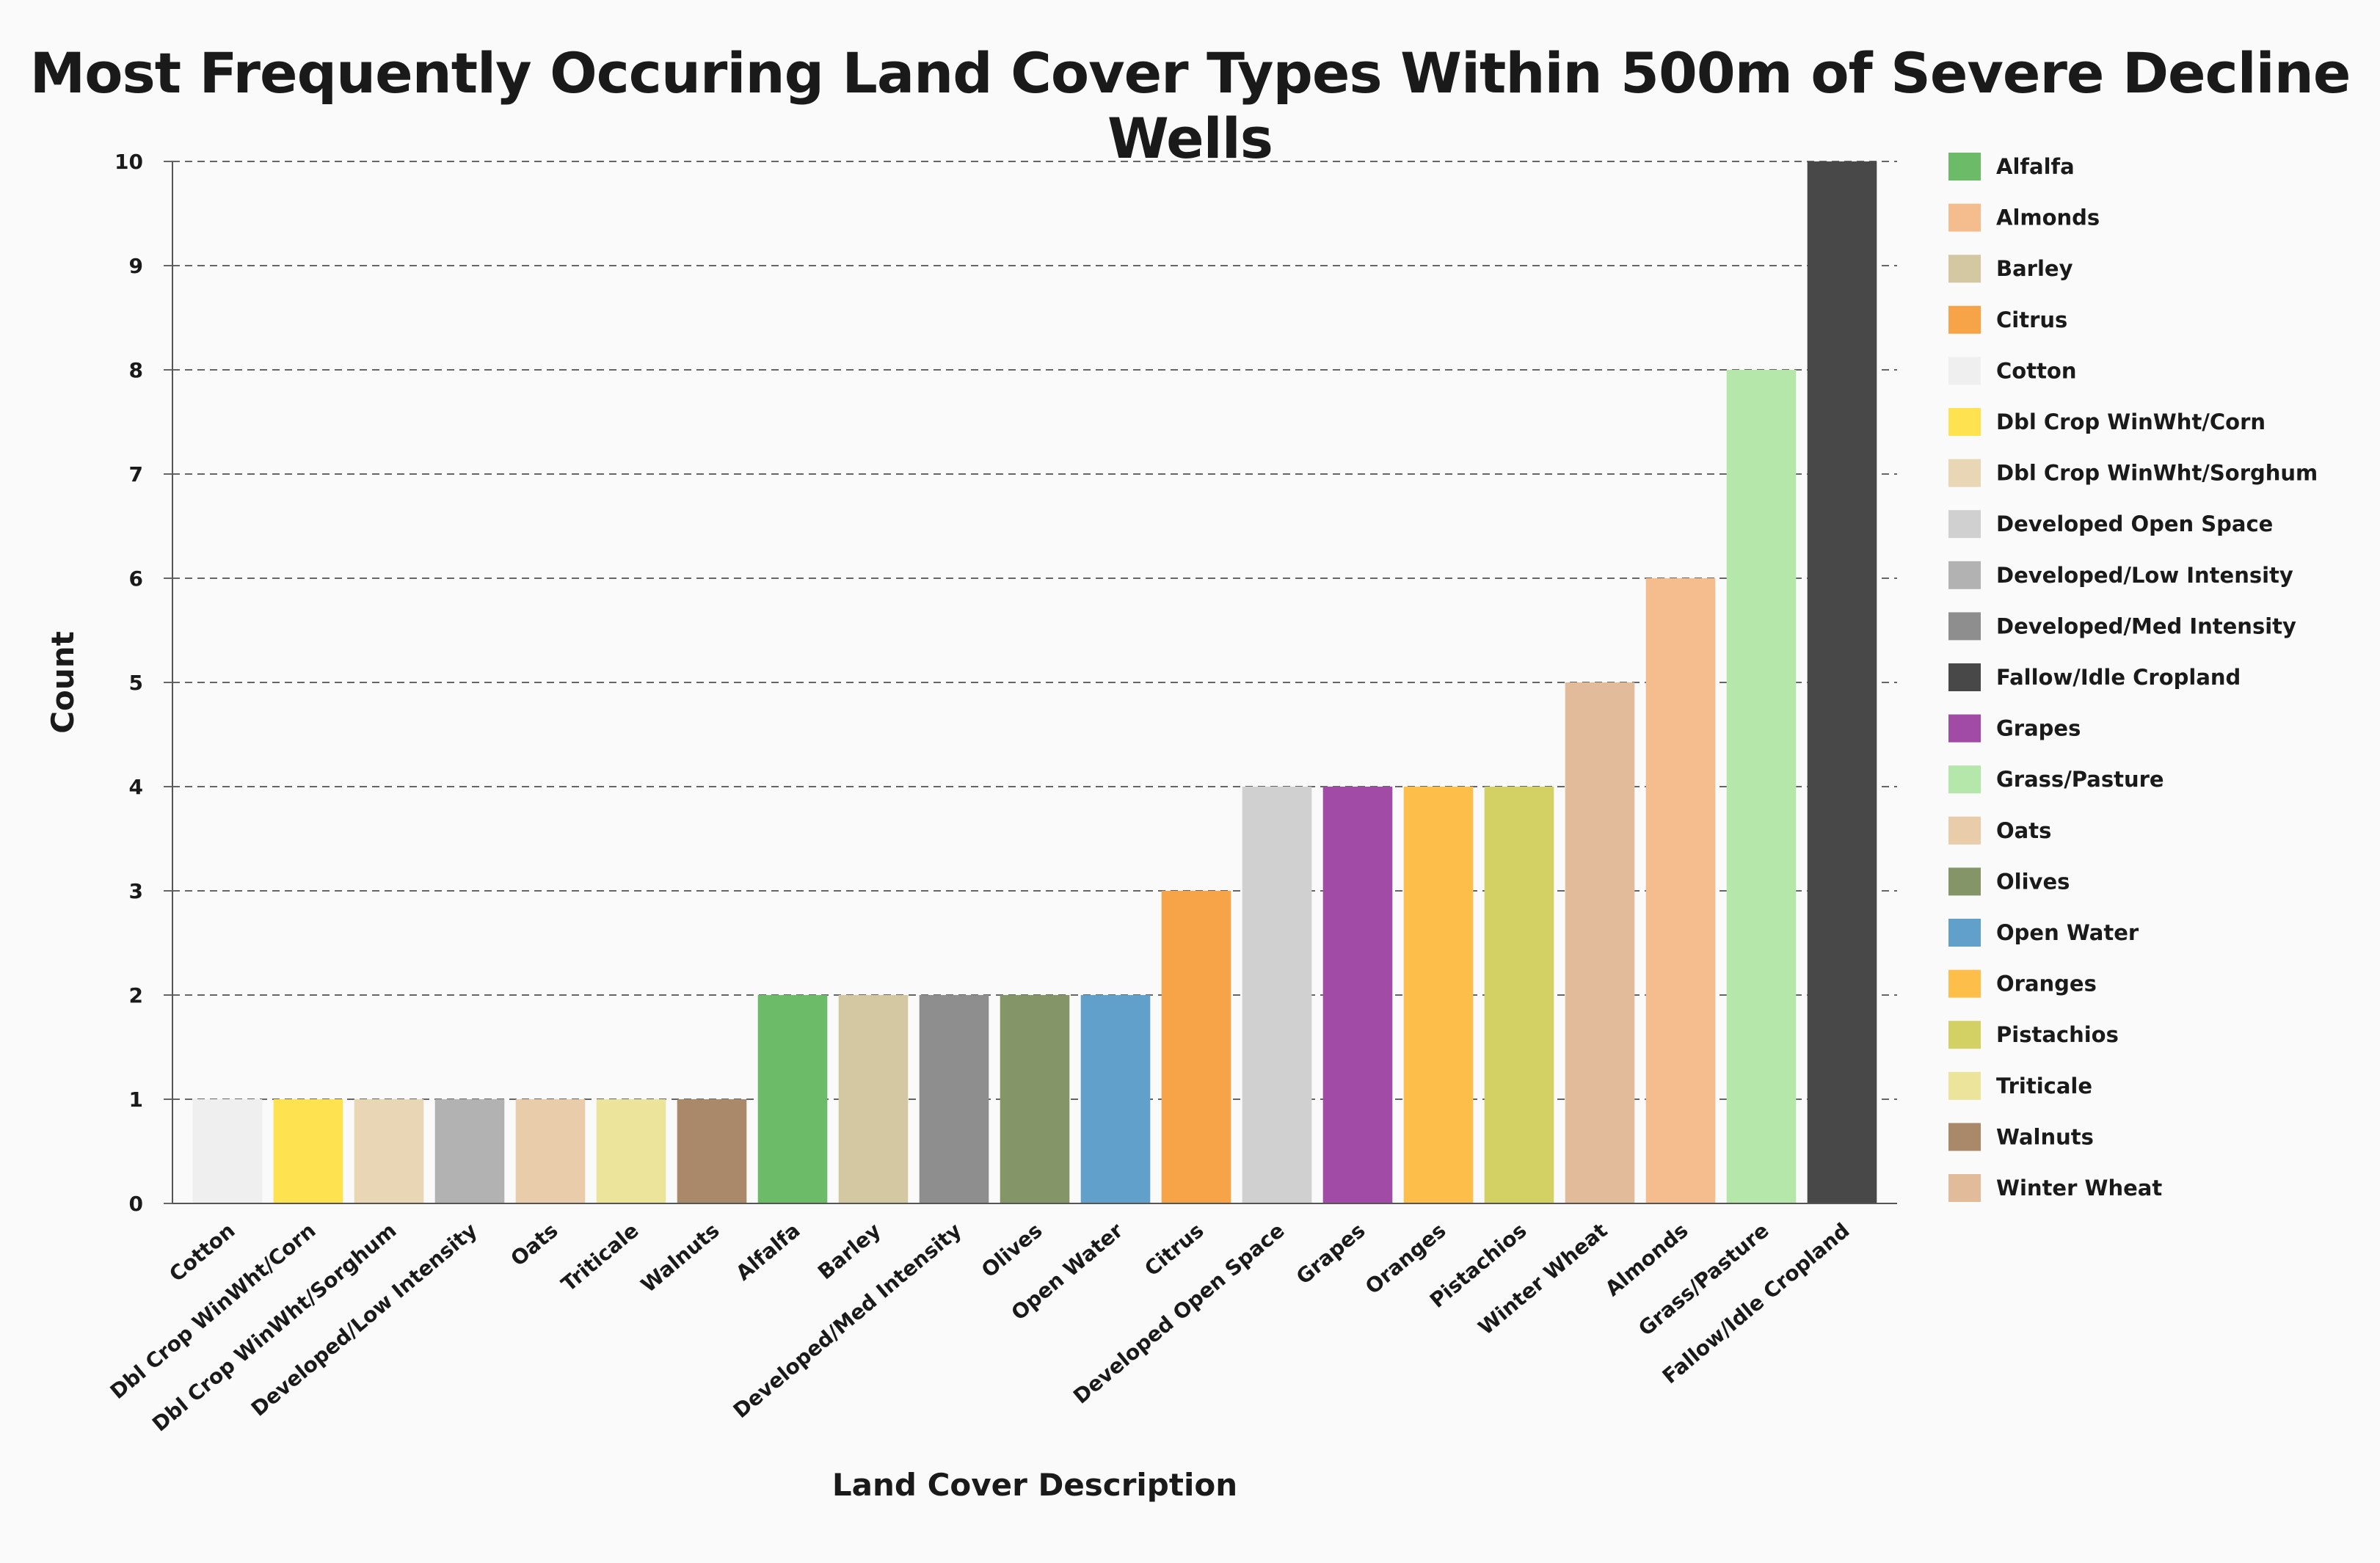  What do you see at coordinates (136, 683) in the screenshot?
I see `y-tick-label: 5` at bounding box center [136, 683].